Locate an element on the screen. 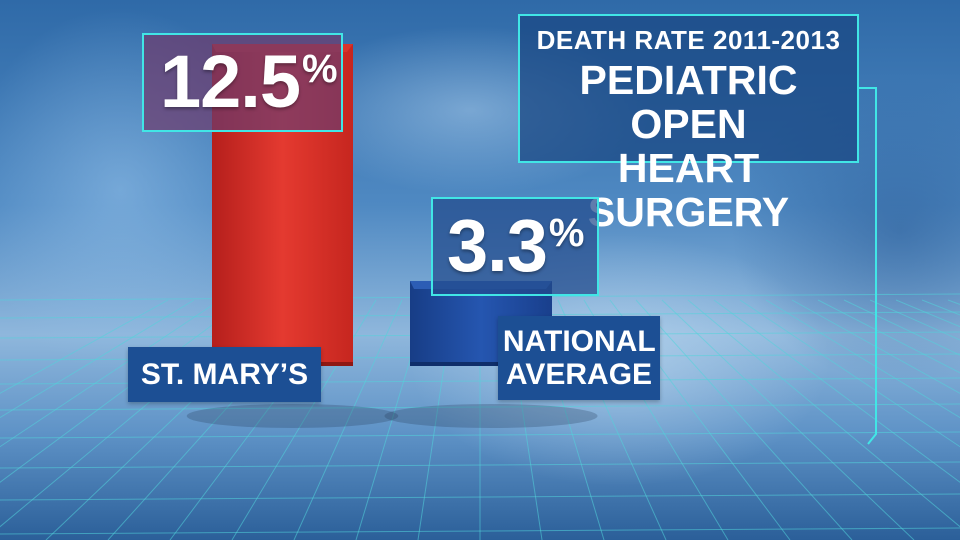 This screenshot has width=960, height=540. title-line-2: PEDIATRIC OPEN is located at coordinates (688, 102).